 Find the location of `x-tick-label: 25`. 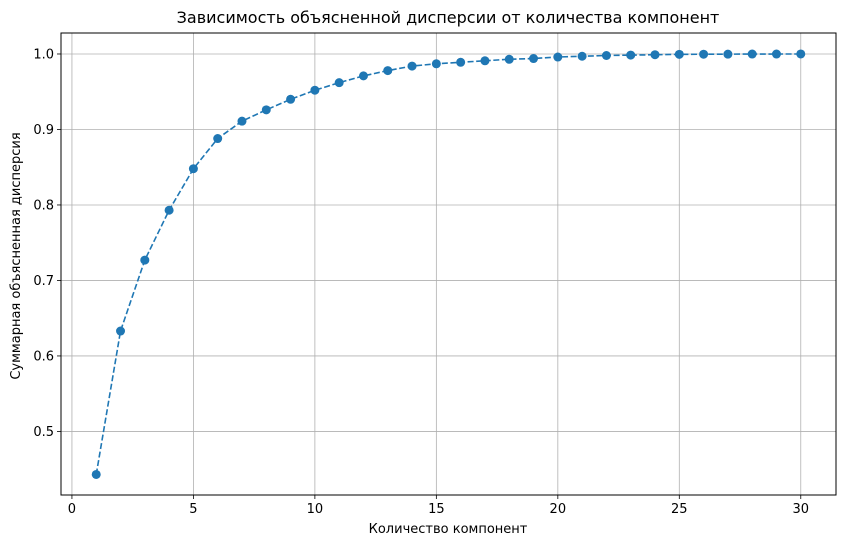

x-tick-label: 25 is located at coordinates (679, 509).